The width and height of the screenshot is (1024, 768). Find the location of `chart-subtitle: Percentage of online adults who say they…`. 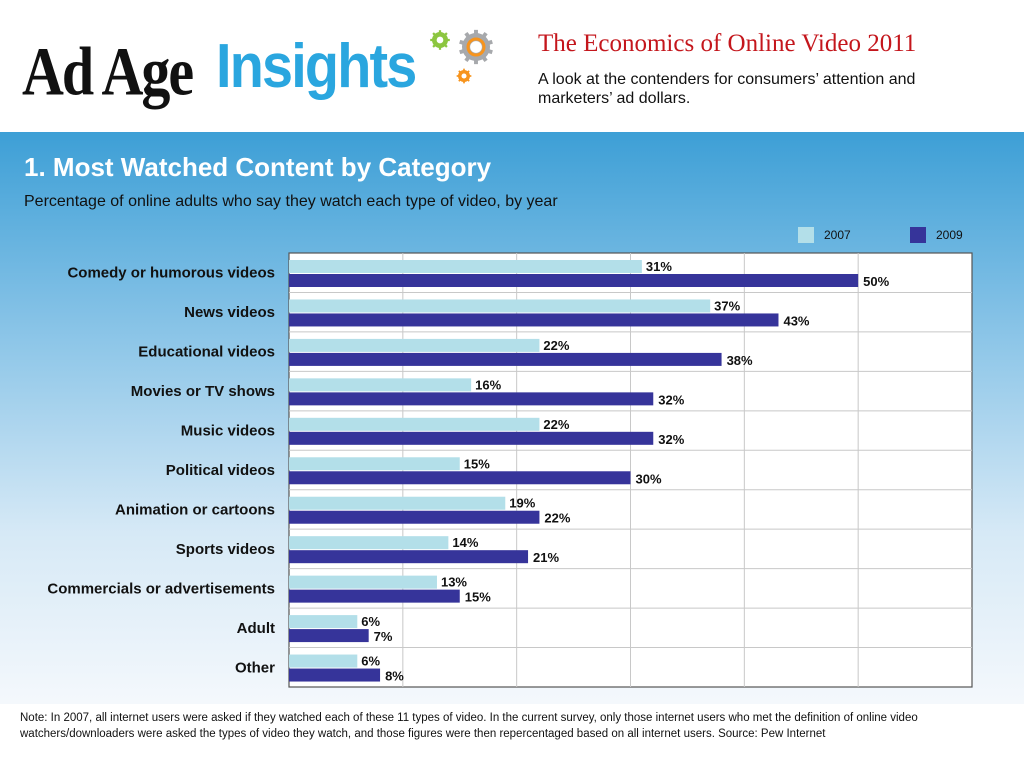

chart-subtitle: Percentage of online adults who say they… is located at coordinates (291, 201).